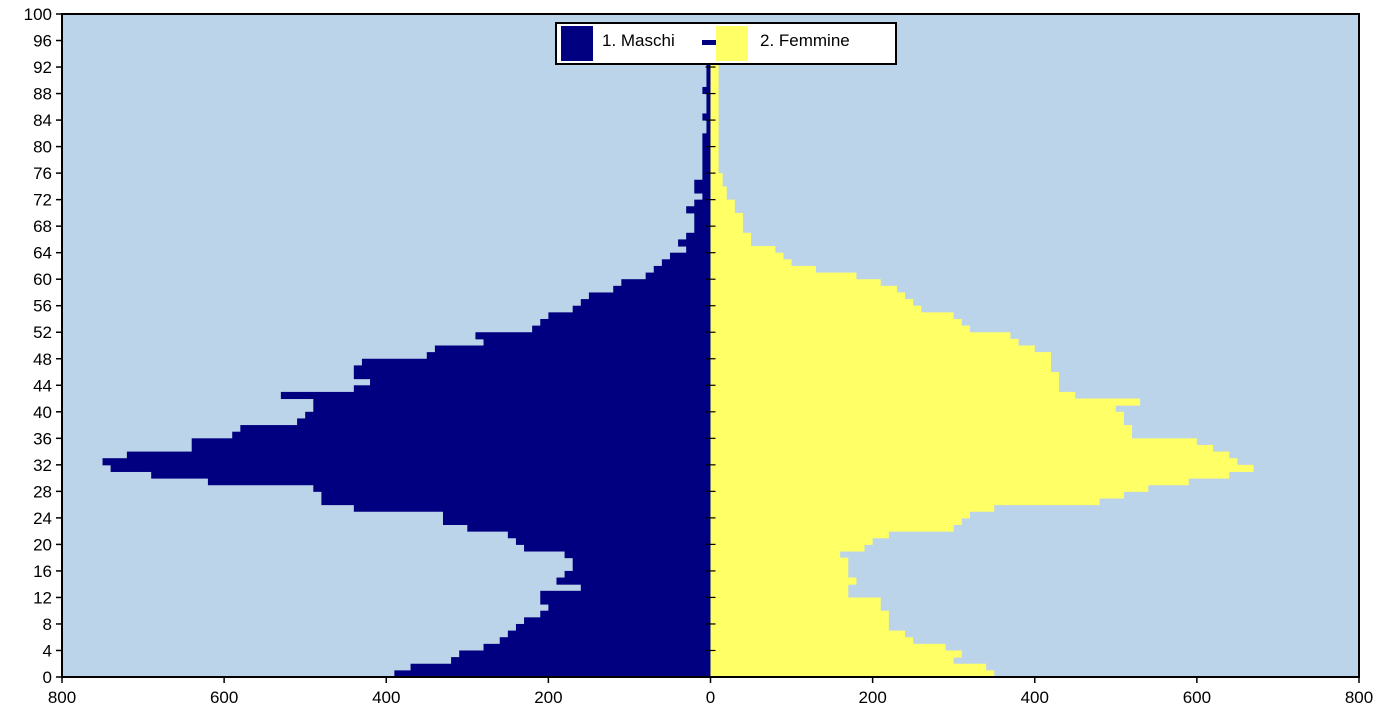 The width and height of the screenshot is (1379, 717). I want to click on y-tick-label-24: 24, so click(42, 518).